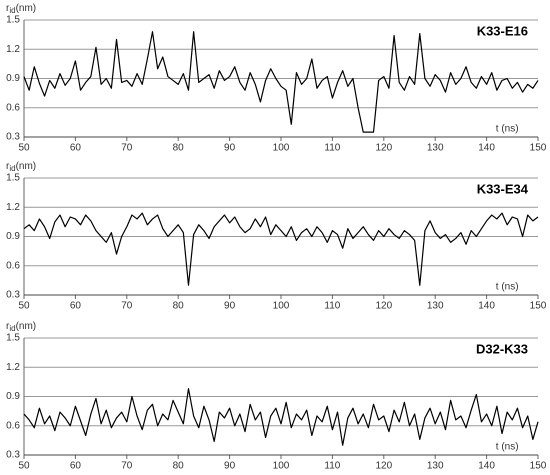 This screenshot has height=475, width=550. What do you see at coordinates (503, 188) in the screenshot?
I see `panel-title: K33-E34` at bounding box center [503, 188].